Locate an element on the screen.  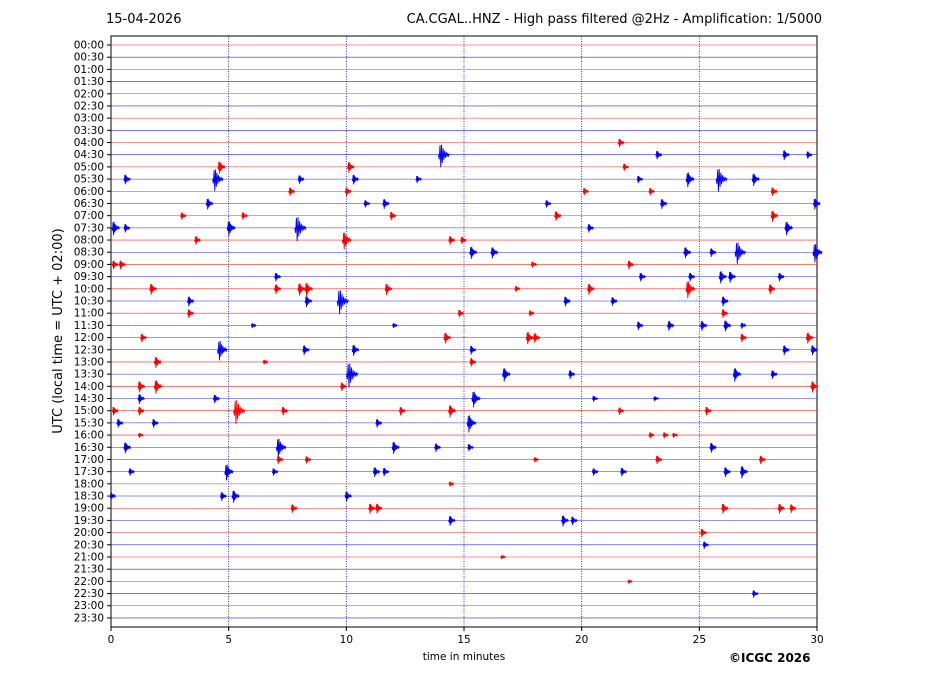
ytick-label-1100: 11:00 is located at coordinates (89, 314).